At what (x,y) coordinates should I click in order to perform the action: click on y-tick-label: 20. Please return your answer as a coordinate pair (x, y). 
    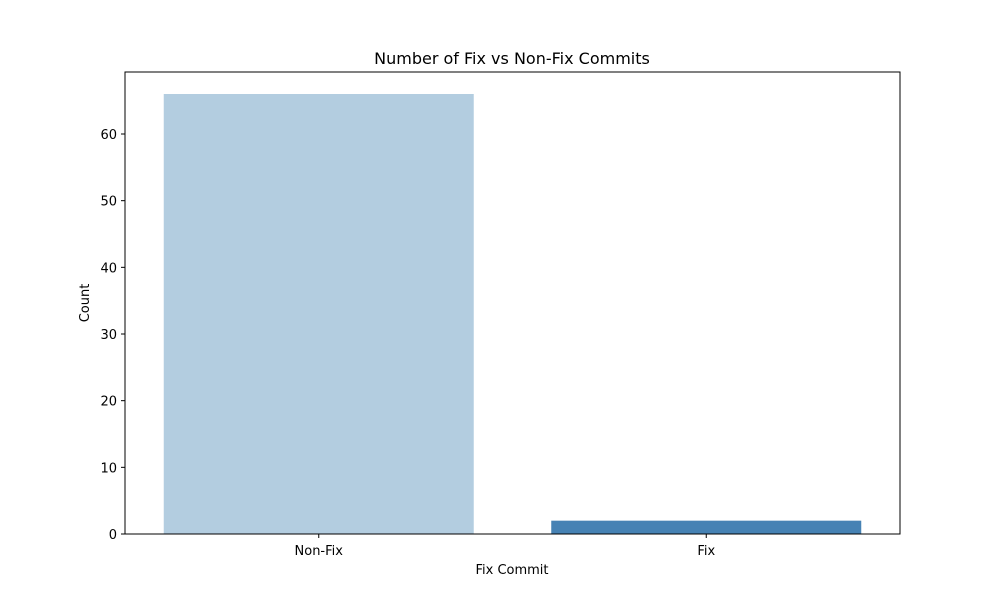
    Looking at the image, I should click on (108, 402).